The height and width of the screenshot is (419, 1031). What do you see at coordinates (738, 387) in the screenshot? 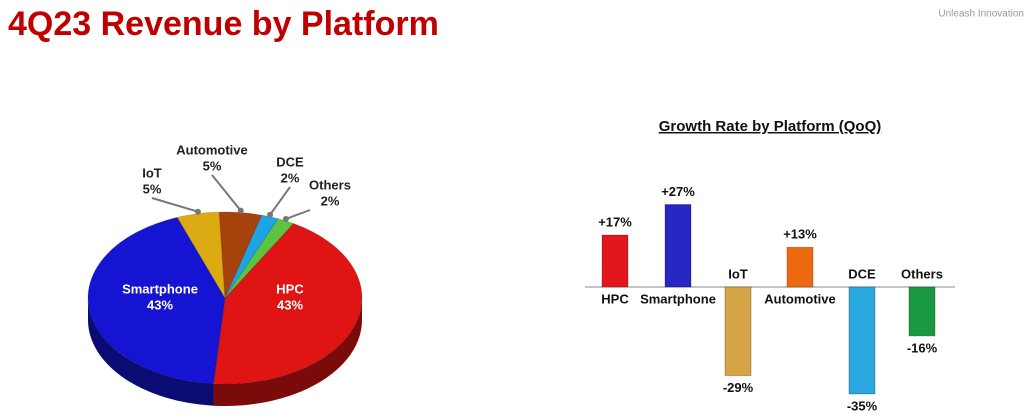
I see `value-label: -29%` at bounding box center [738, 387].